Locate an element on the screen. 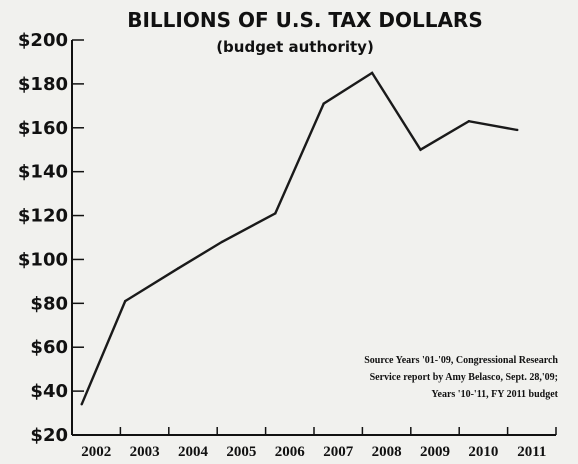  y-tick-label: $180 is located at coordinates (43, 84).